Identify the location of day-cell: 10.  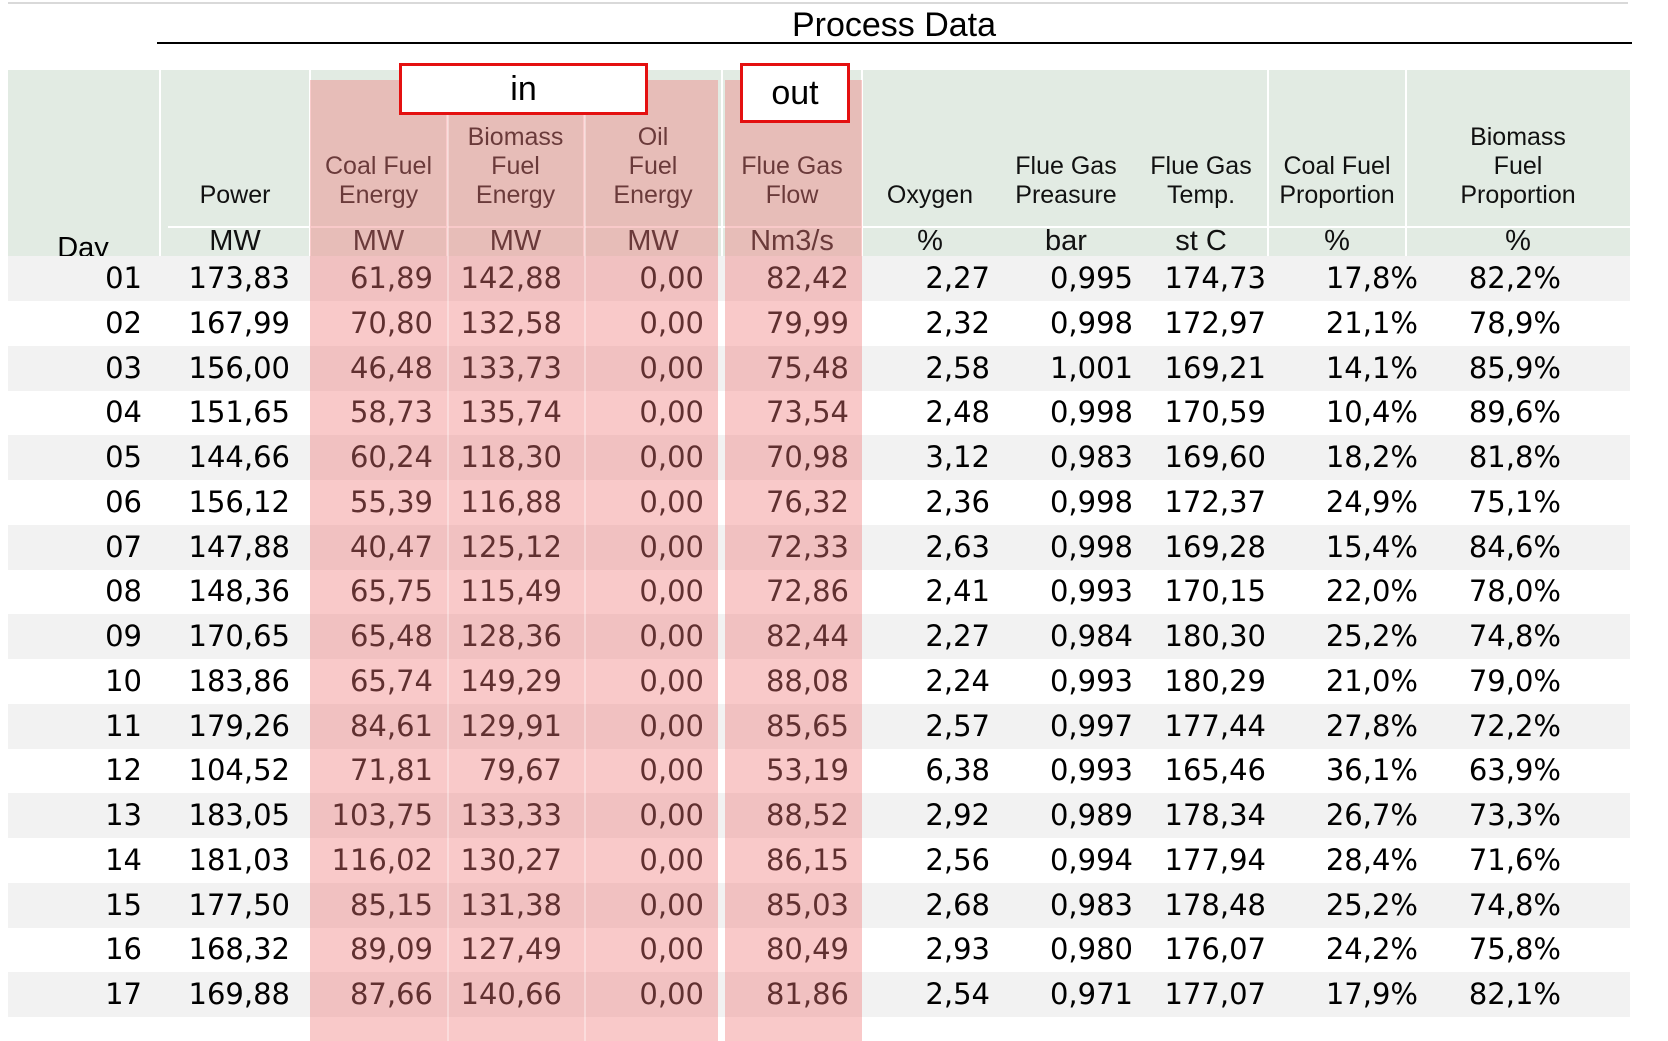
(123, 681).